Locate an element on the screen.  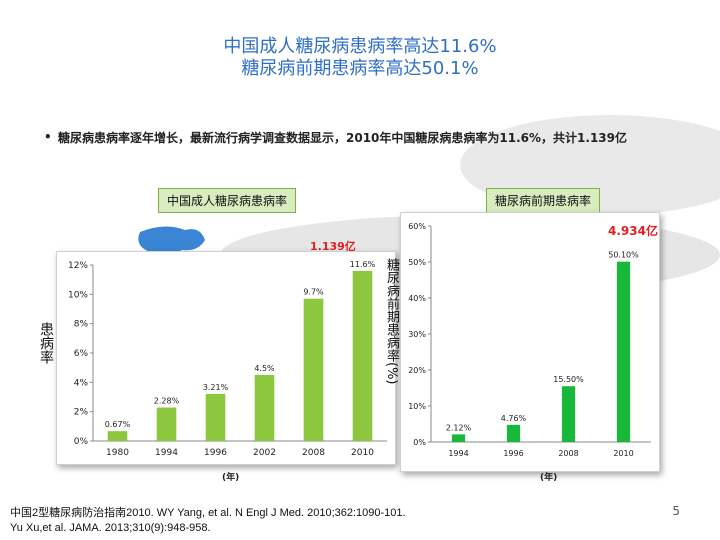
bar-value-label: 3.21% is located at coordinates (216, 387).